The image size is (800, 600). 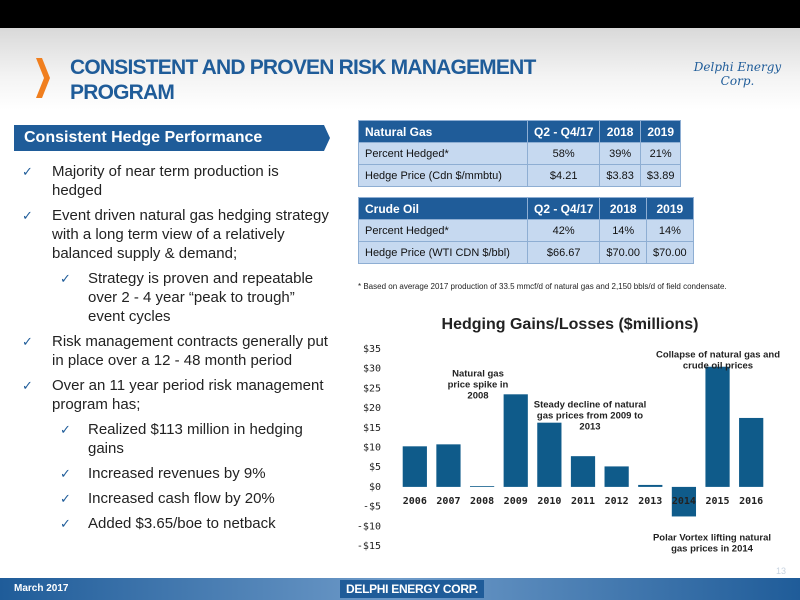 I want to click on table-cell: $4.21, so click(x=563, y=175).